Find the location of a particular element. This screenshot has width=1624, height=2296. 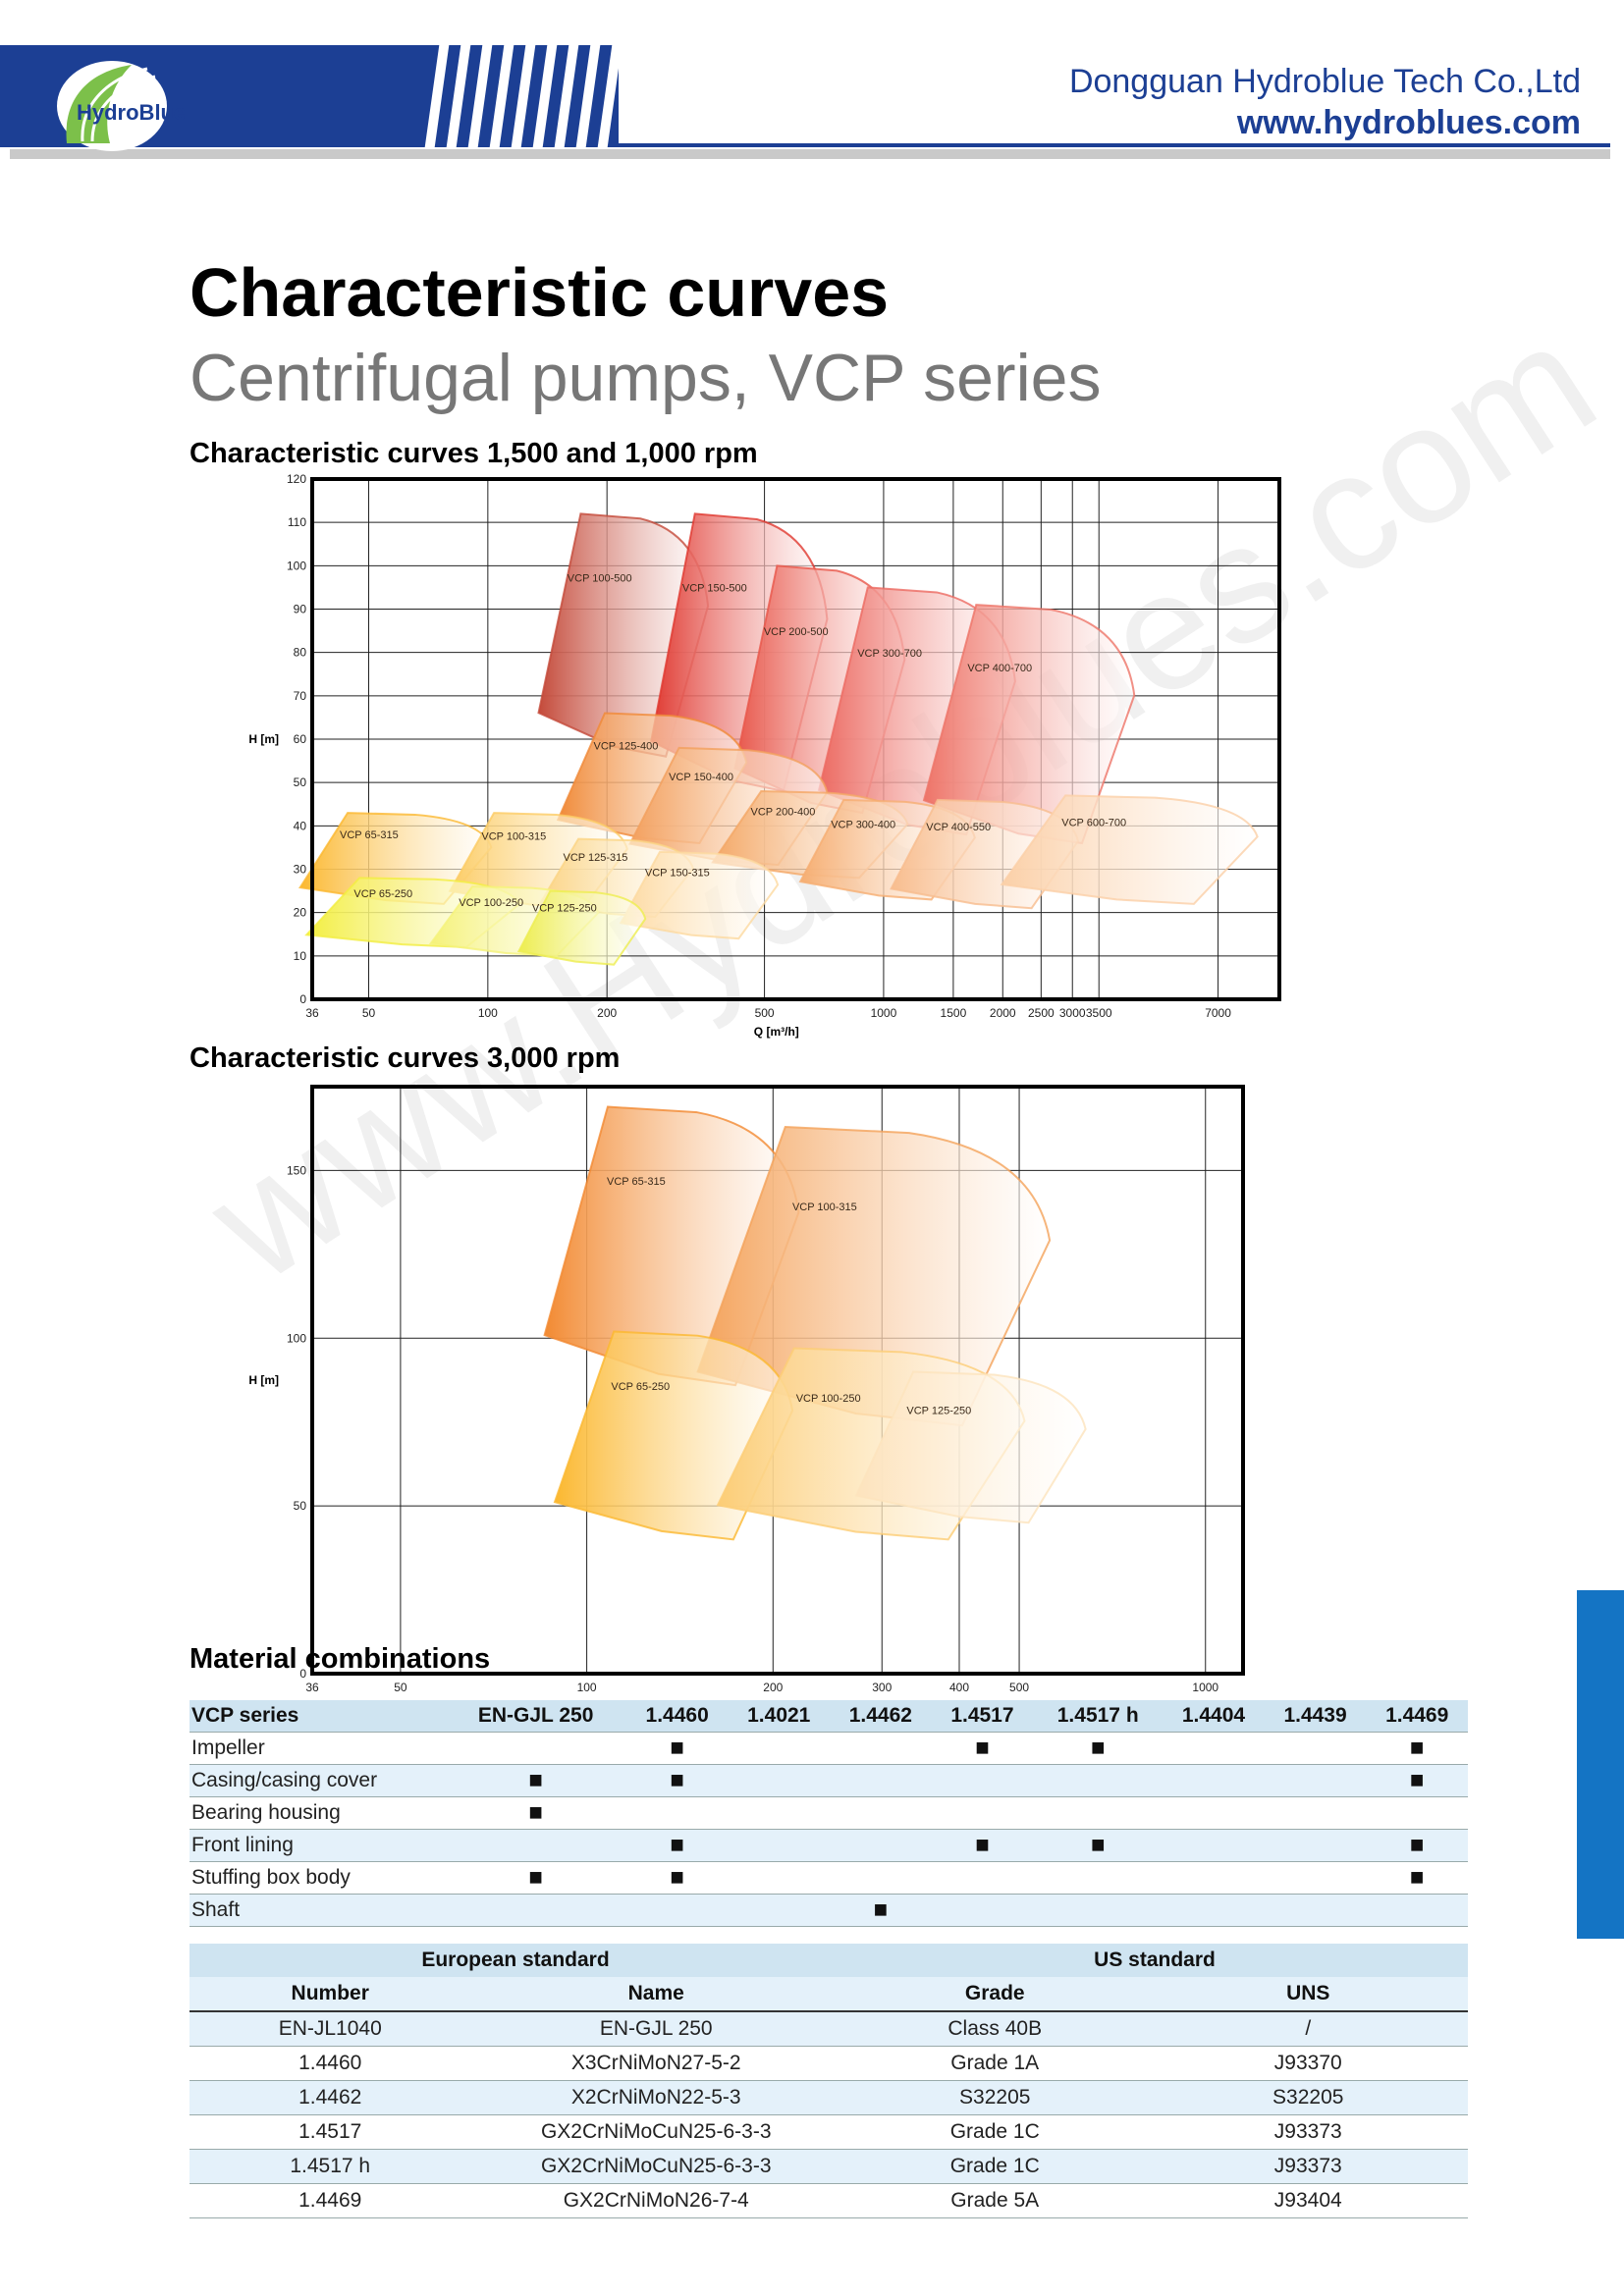

y-tick-label: 40 is located at coordinates (300, 825).